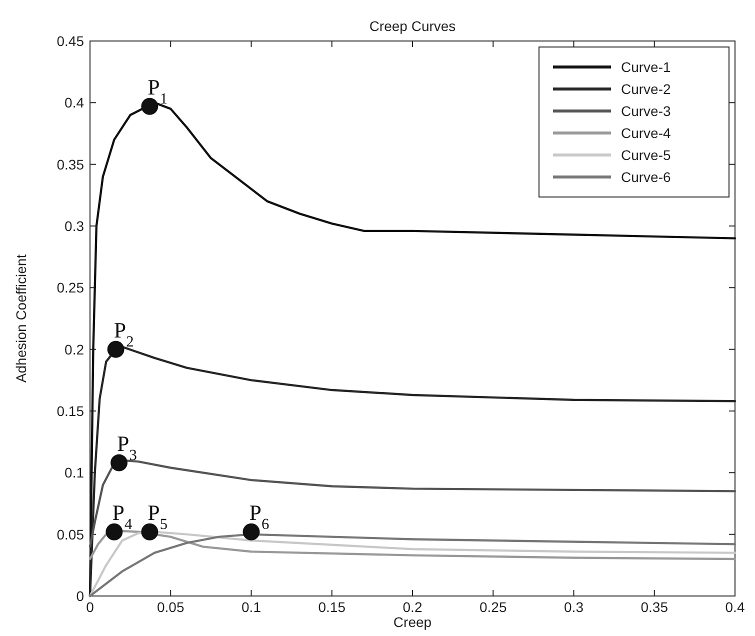  I want to click on legend-label: Curve-6, so click(646, 177).